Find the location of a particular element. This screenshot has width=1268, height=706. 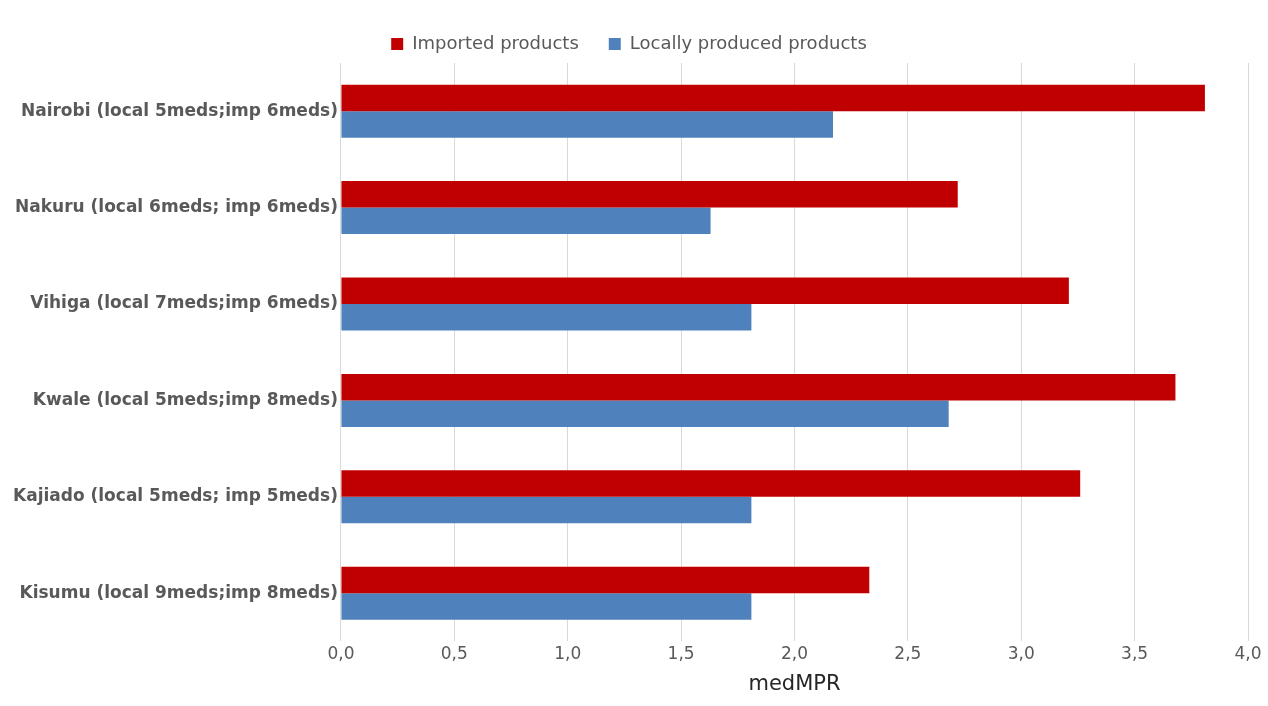

y-tick-label: Vihiga (local 7meds;imp 6meds) is located at coordinates (184, 302).